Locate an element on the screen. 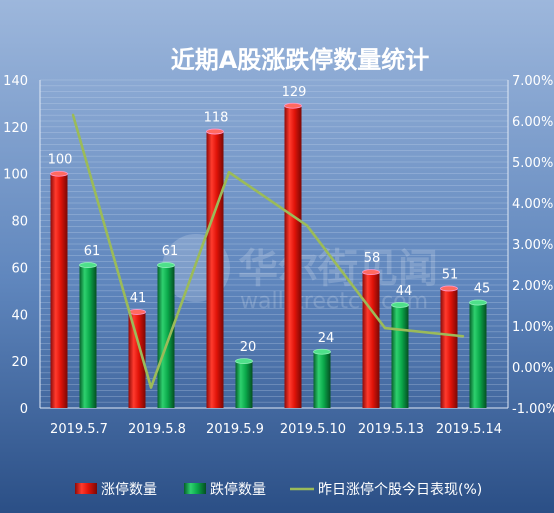  x-tick-label: 2019.5.7 is located at coordinates (79, 429).